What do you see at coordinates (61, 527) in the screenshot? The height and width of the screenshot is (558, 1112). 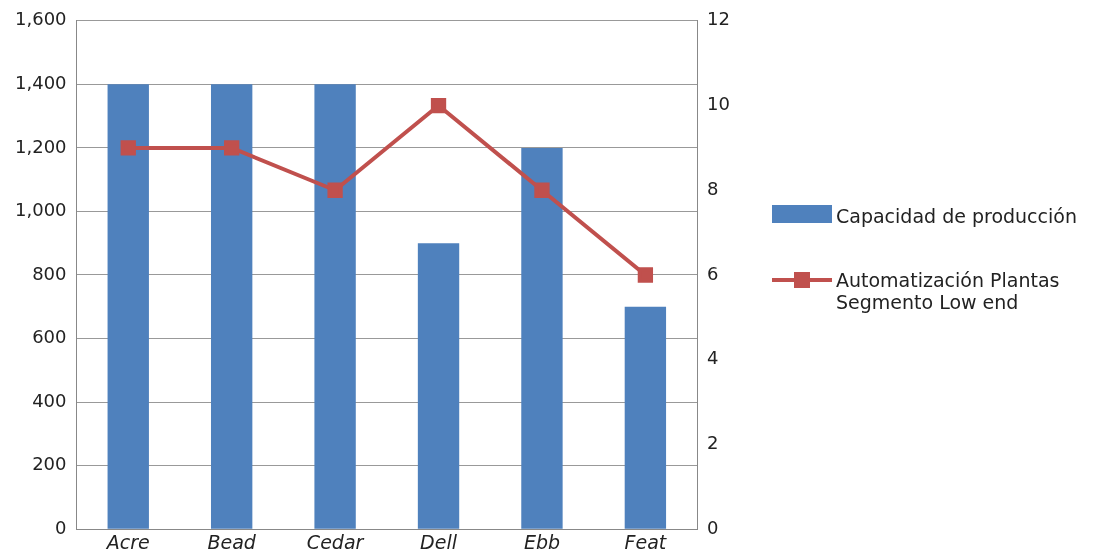 I see `y-tick-label: 0` at bounding box center [61, 527].